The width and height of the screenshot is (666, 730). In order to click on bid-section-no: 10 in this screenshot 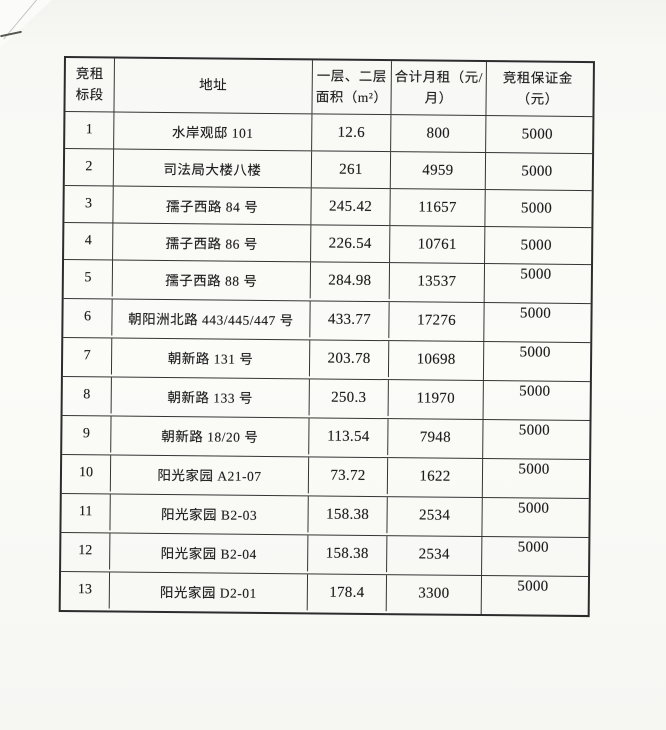, I will do `click(86, 473)`.